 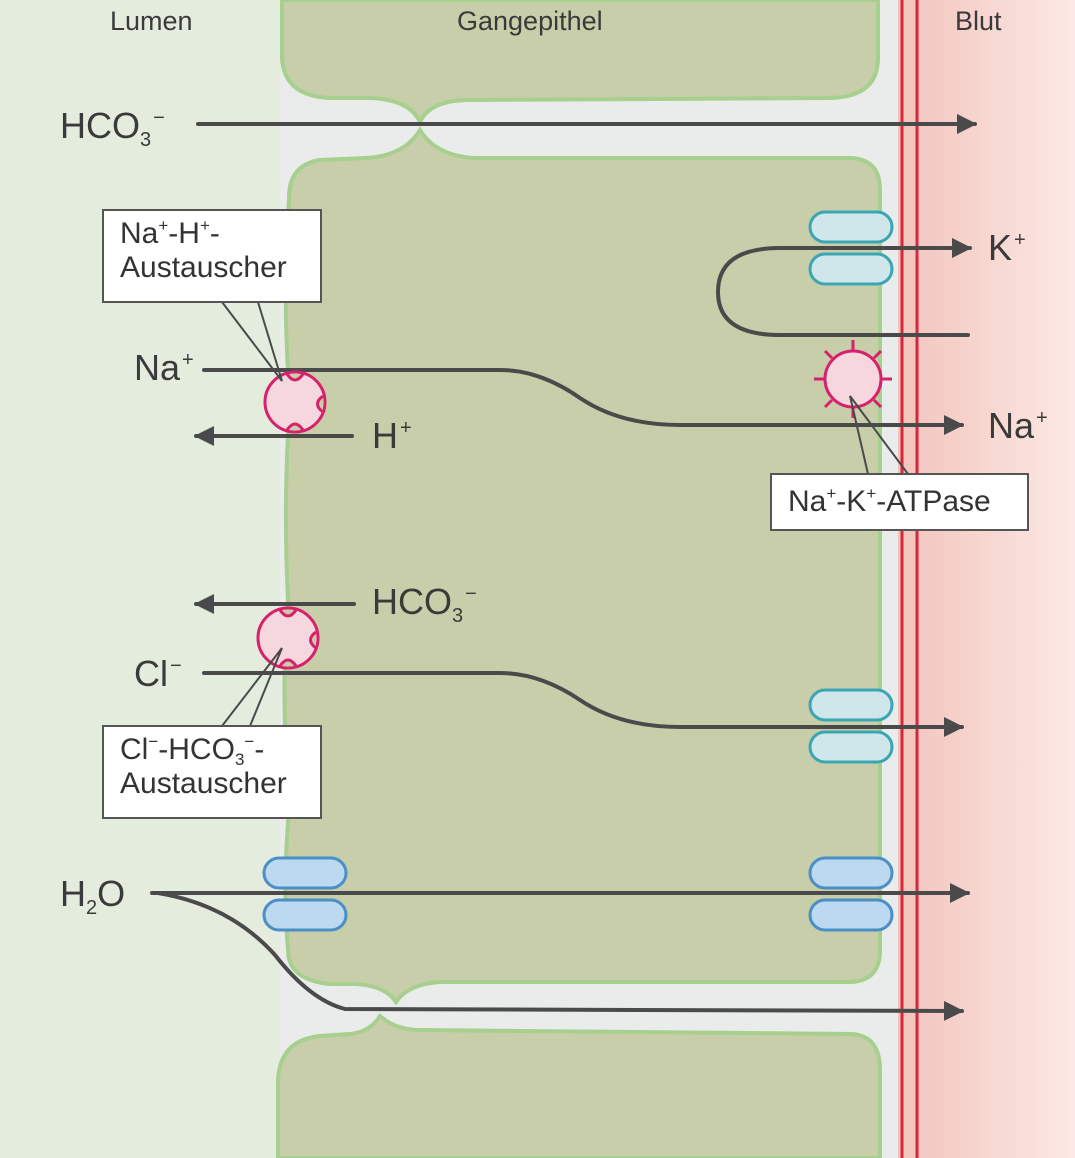 What do you see at coordinates (203, 267) in the screenshot?
I see `callout-na-h-line2: Austauscher` at bounding box center [203, 267].